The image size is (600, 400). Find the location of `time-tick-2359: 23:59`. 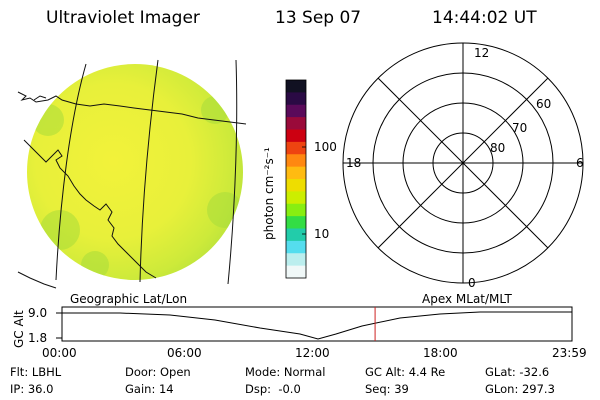

time-tick-2359: 23:59 is located at coordinates (569, 353).